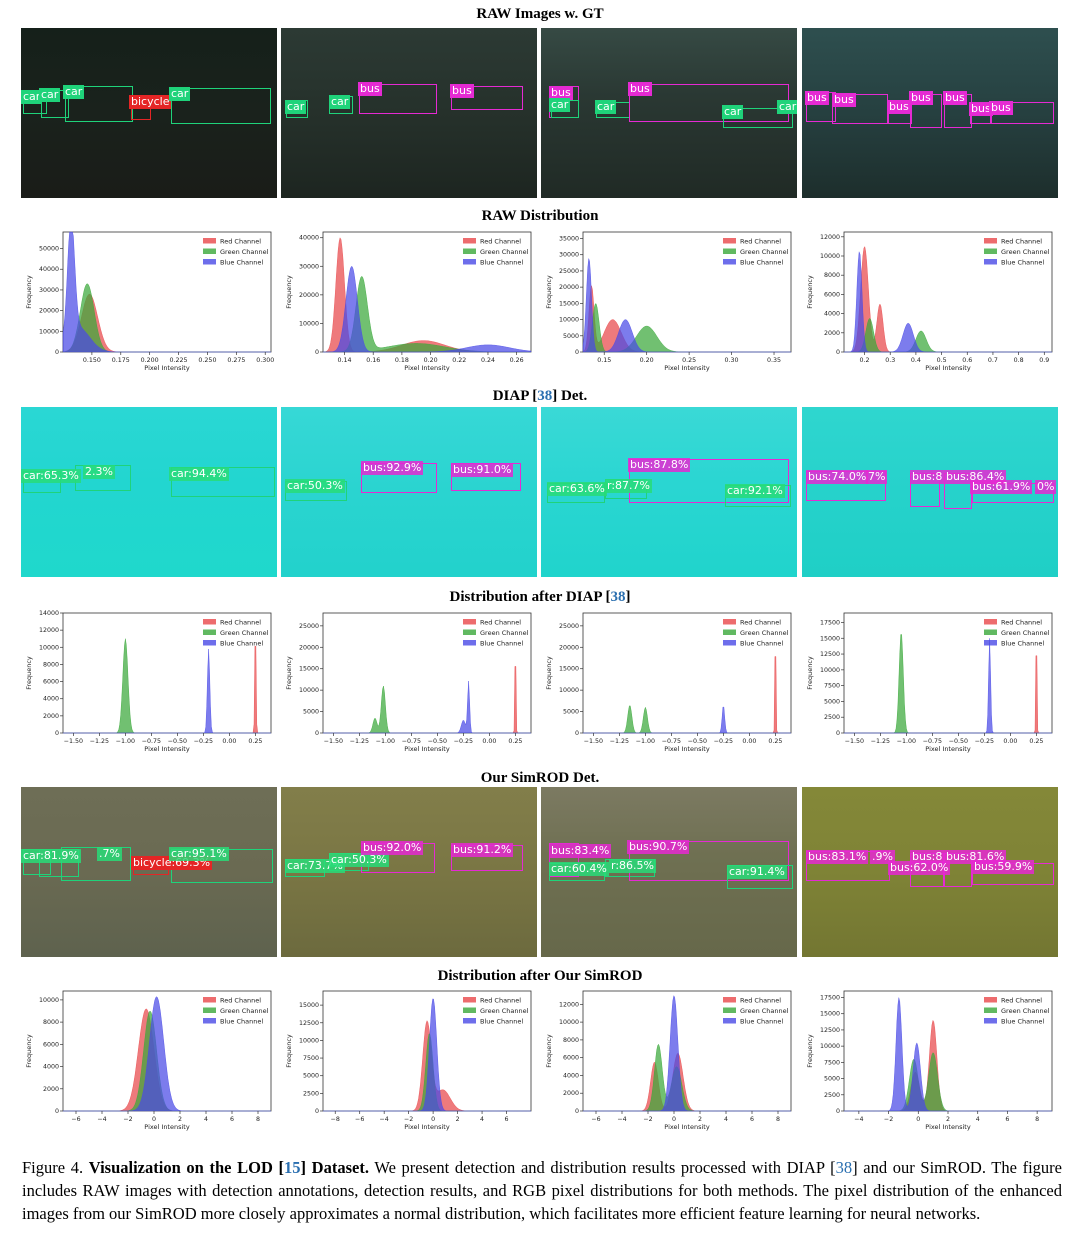  What do you see at coordinates (292, 1167) in the screenshot?
I see `caption-ref-15: 15` at bounding box center [292, 1167].